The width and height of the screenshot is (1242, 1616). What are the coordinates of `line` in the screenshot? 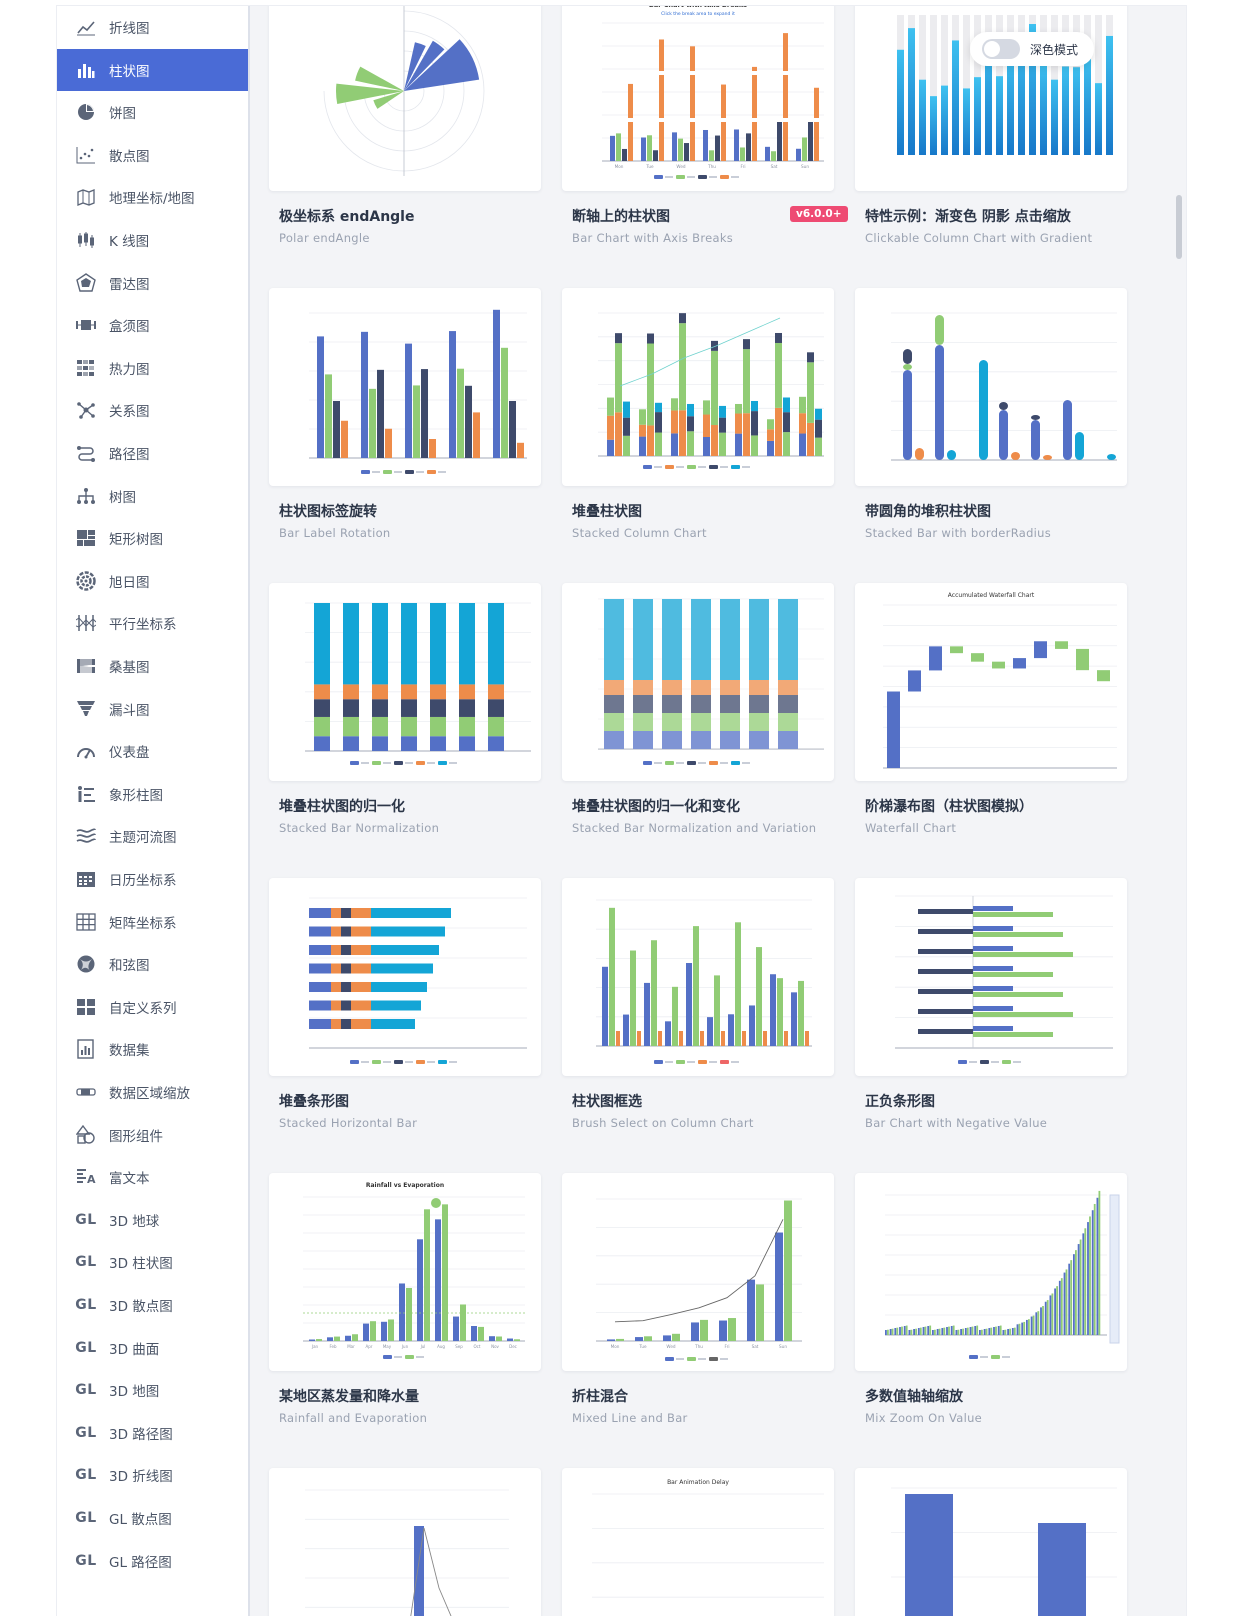 It's located at (409, 1571).